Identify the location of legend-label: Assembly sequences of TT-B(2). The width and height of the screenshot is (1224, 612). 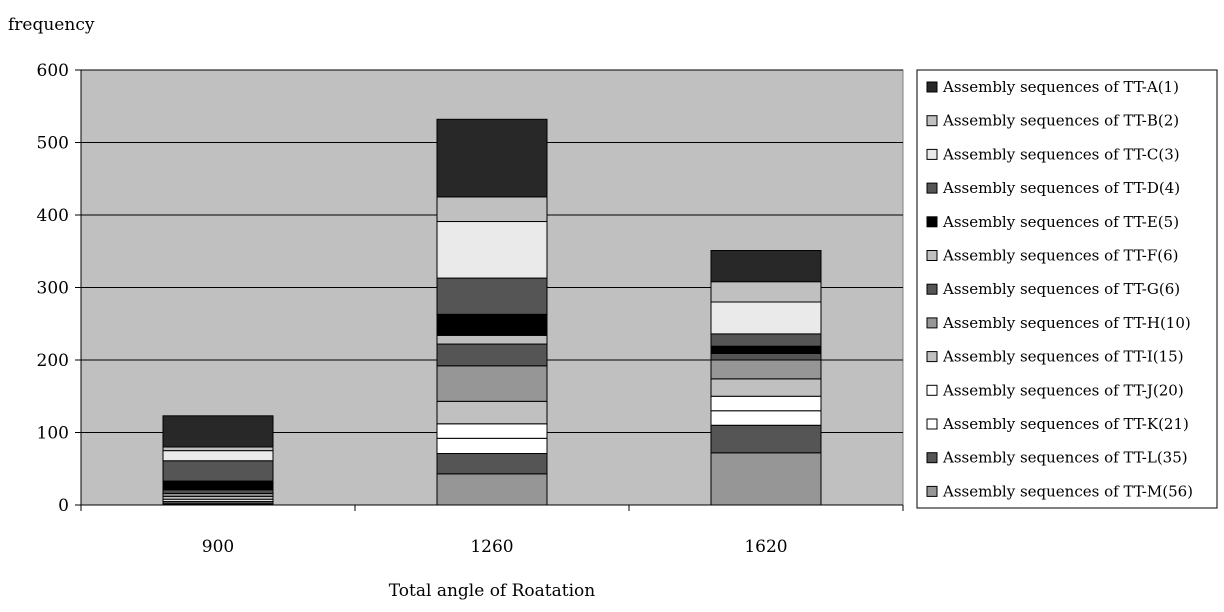
(1060, 121).